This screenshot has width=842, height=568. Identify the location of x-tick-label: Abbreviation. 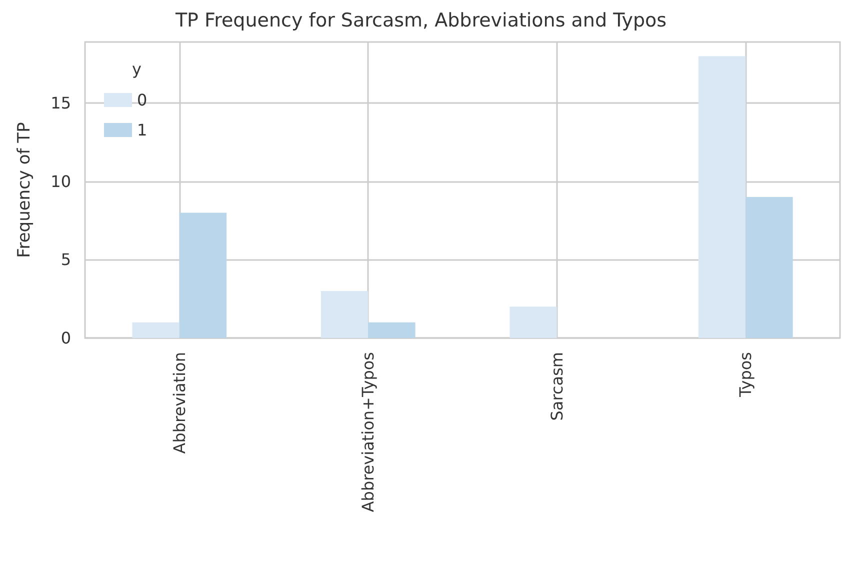
(179, 403).